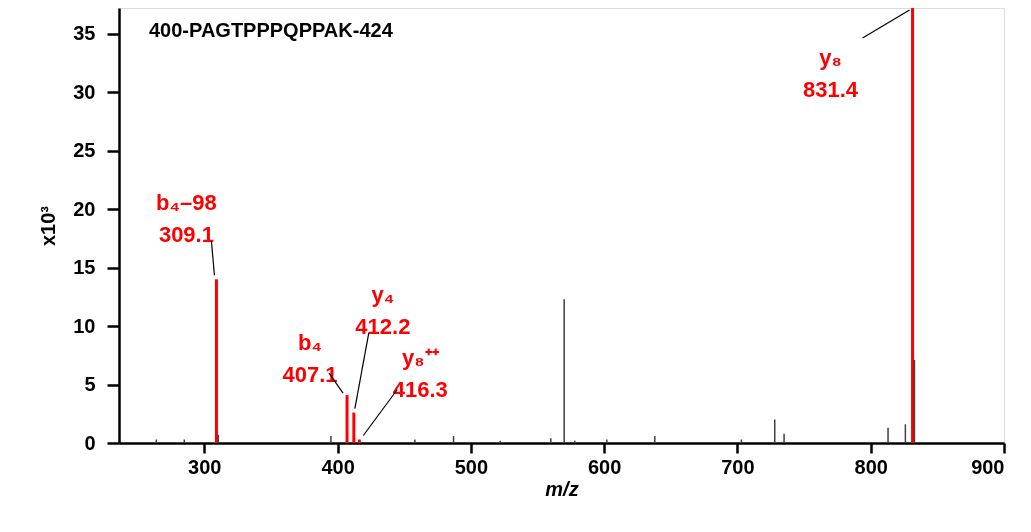 This screenshot has height=532, width=1031. What do you see at coordinates (738, 466) in the screenshot?
I see `x-tick-label: 700` at bounding box center [738, 466].